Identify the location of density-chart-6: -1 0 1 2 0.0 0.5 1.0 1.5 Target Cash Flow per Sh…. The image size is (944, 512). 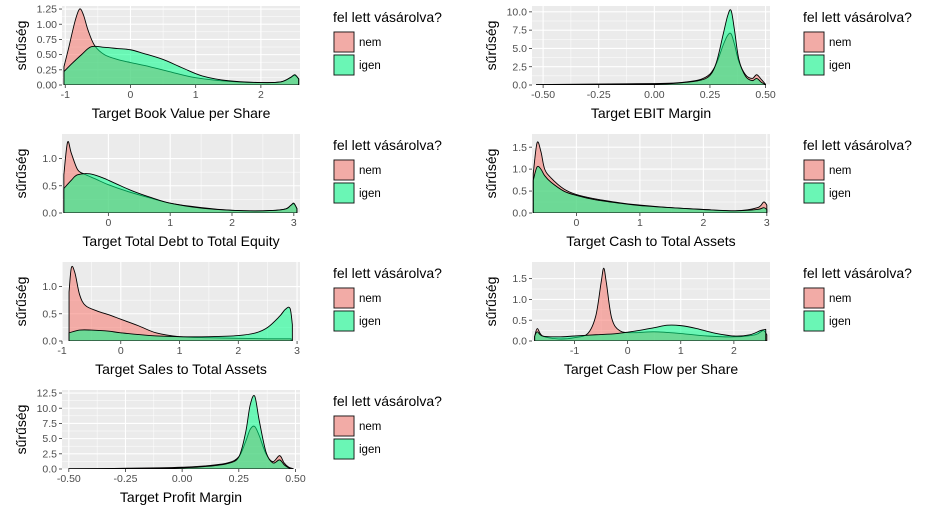
(697, 319).